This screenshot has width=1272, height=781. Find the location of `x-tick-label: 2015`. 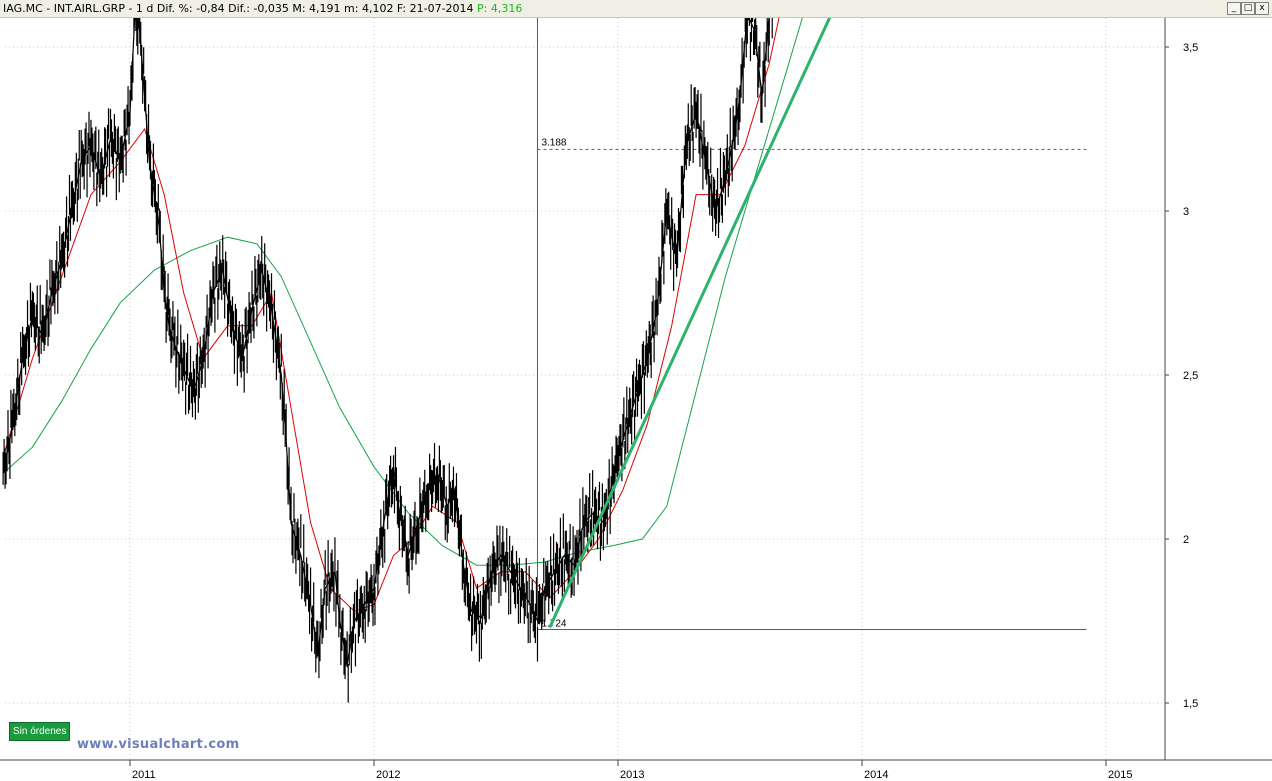

x-tick-label: 2015 is located at coordinates (1120, 775).